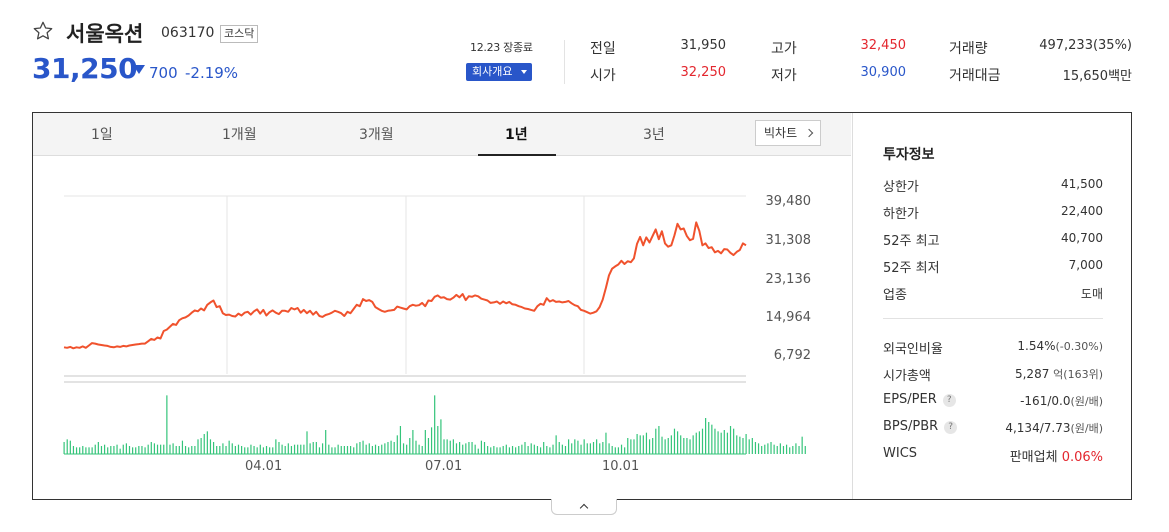  I want to click on x-tick-label: 10.01, so click(620, 466).